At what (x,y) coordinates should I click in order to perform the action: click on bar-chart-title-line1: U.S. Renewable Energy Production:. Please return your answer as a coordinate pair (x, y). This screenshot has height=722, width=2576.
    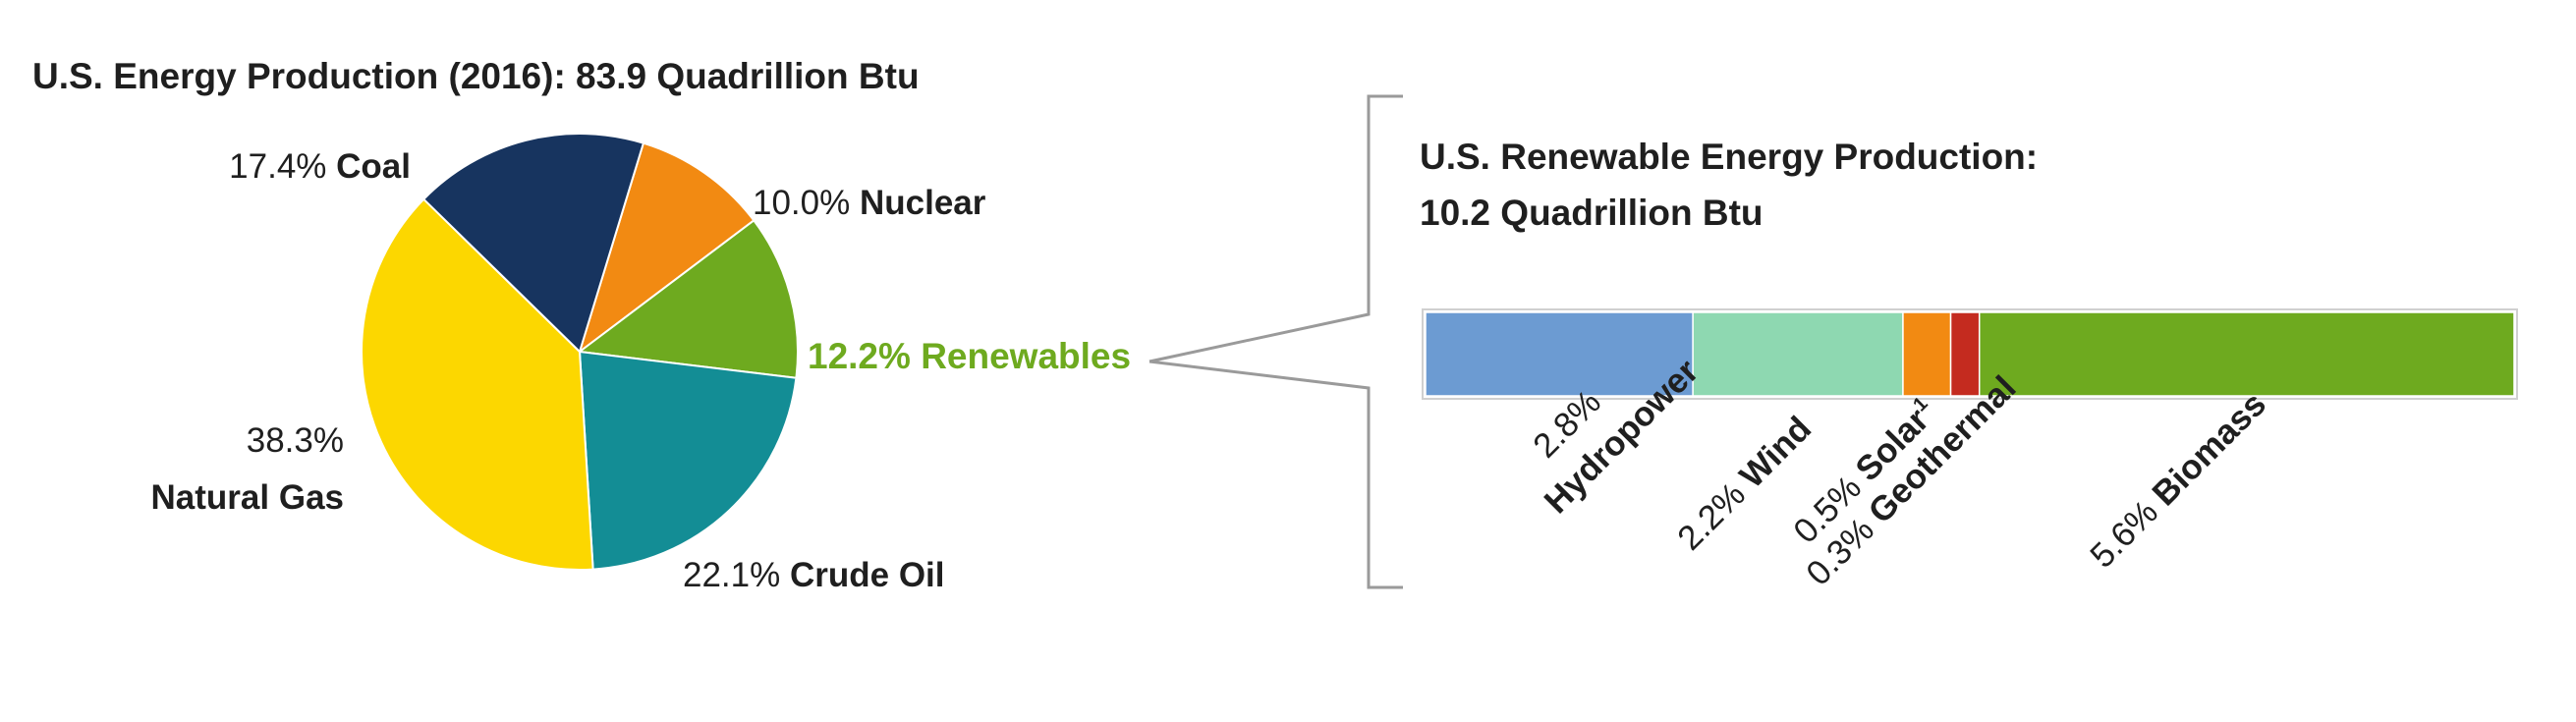
    Looking at the image, I should click on (1729, 157).